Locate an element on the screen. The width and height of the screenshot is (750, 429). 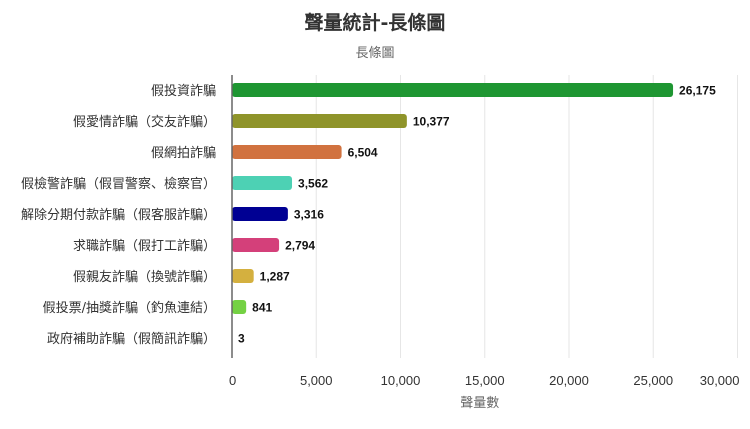
category-label: 求職詐騙（假打工詐騙） is located at coordinates (144, 246).